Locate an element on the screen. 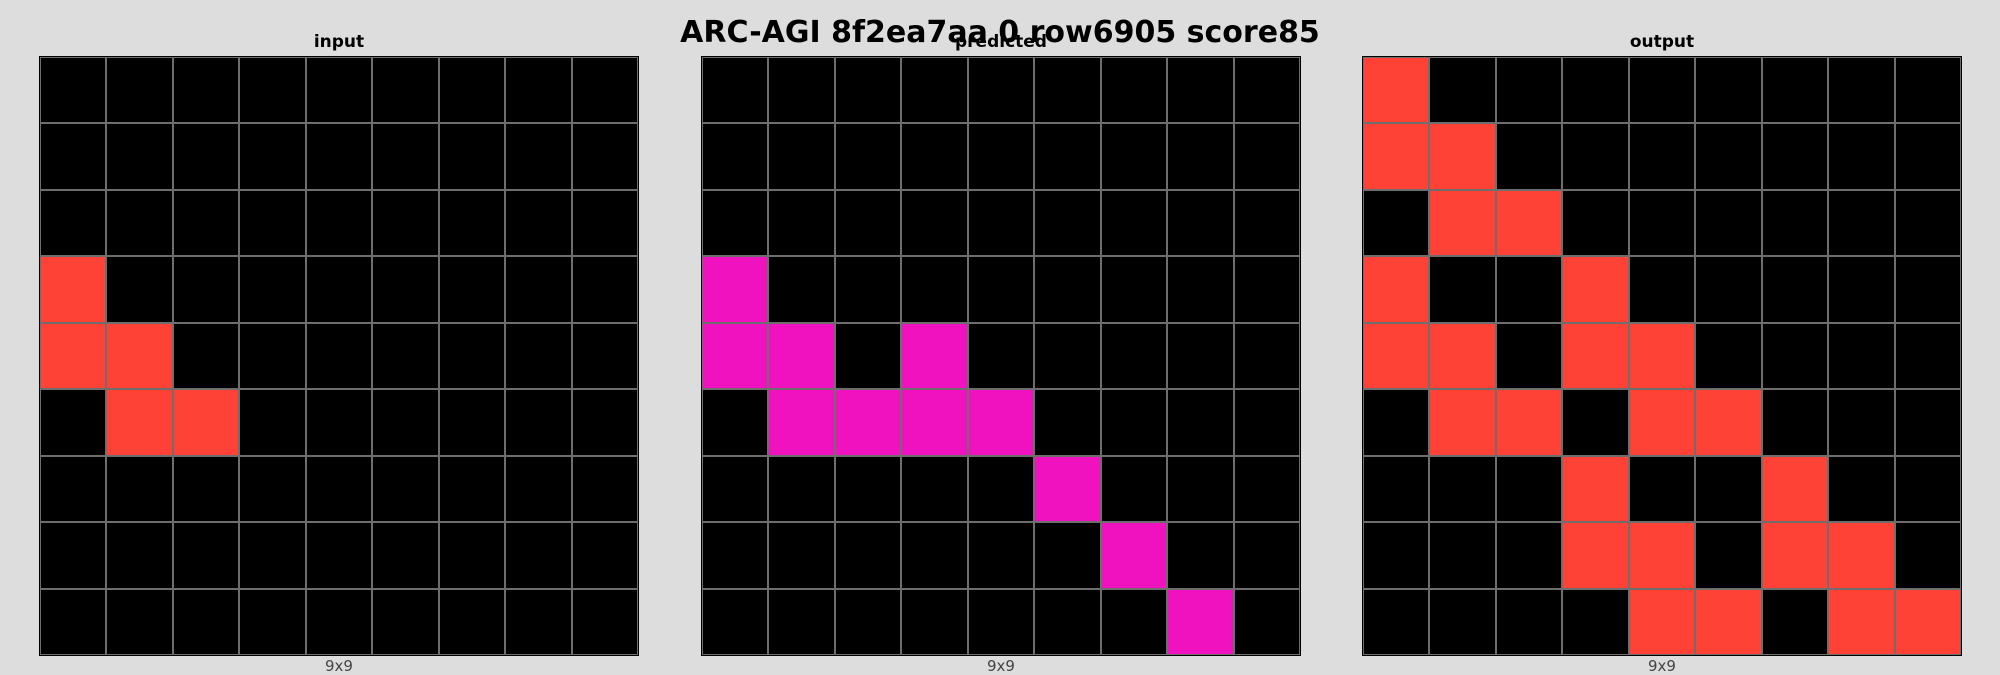  predicted-panel-label: predicted is located at coordinates (1001, 42).